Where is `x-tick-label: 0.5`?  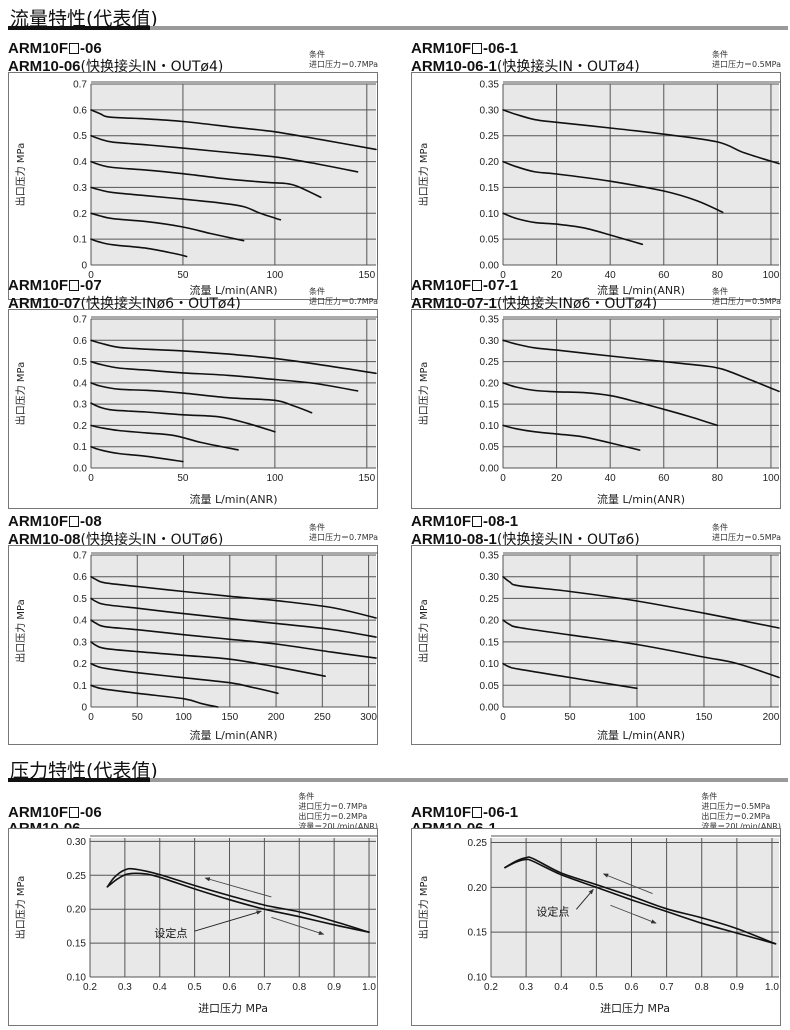 x-tick-label: 0.5 is located at coordinates (195, 987).